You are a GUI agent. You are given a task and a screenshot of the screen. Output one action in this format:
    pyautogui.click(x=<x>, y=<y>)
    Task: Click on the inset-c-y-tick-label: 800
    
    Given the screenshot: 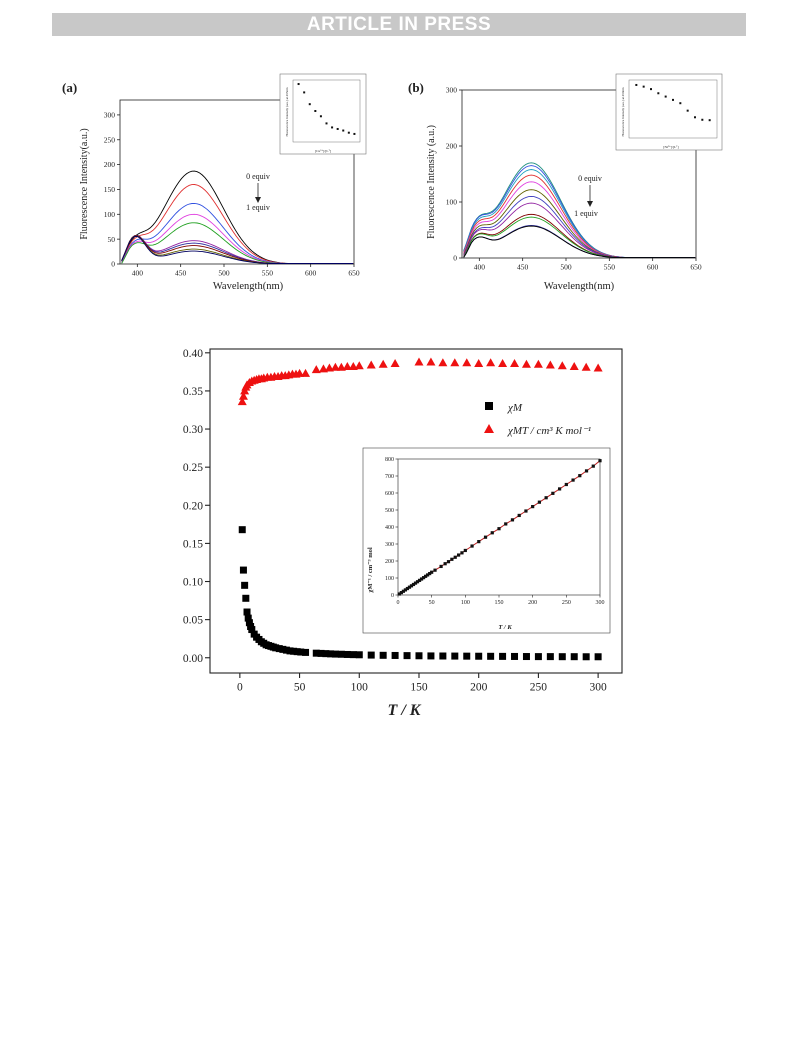 What is the action you would take?
    pyautogui.click(x=389, y=460)
    